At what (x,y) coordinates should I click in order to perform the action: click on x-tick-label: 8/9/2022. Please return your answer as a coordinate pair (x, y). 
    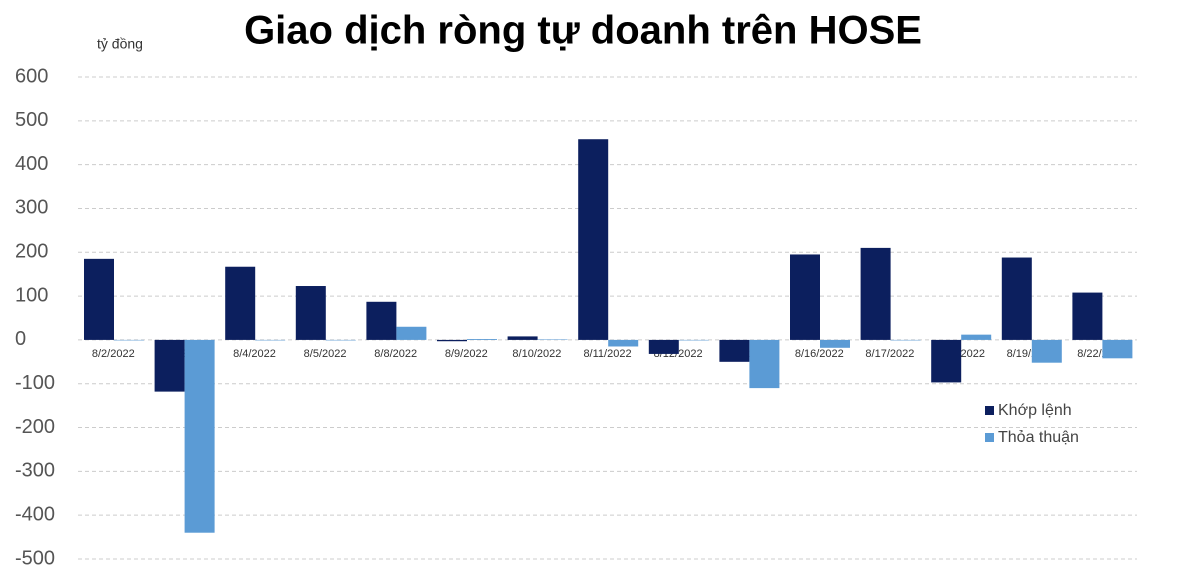
    Looking at the image, I should click on (466, 354).